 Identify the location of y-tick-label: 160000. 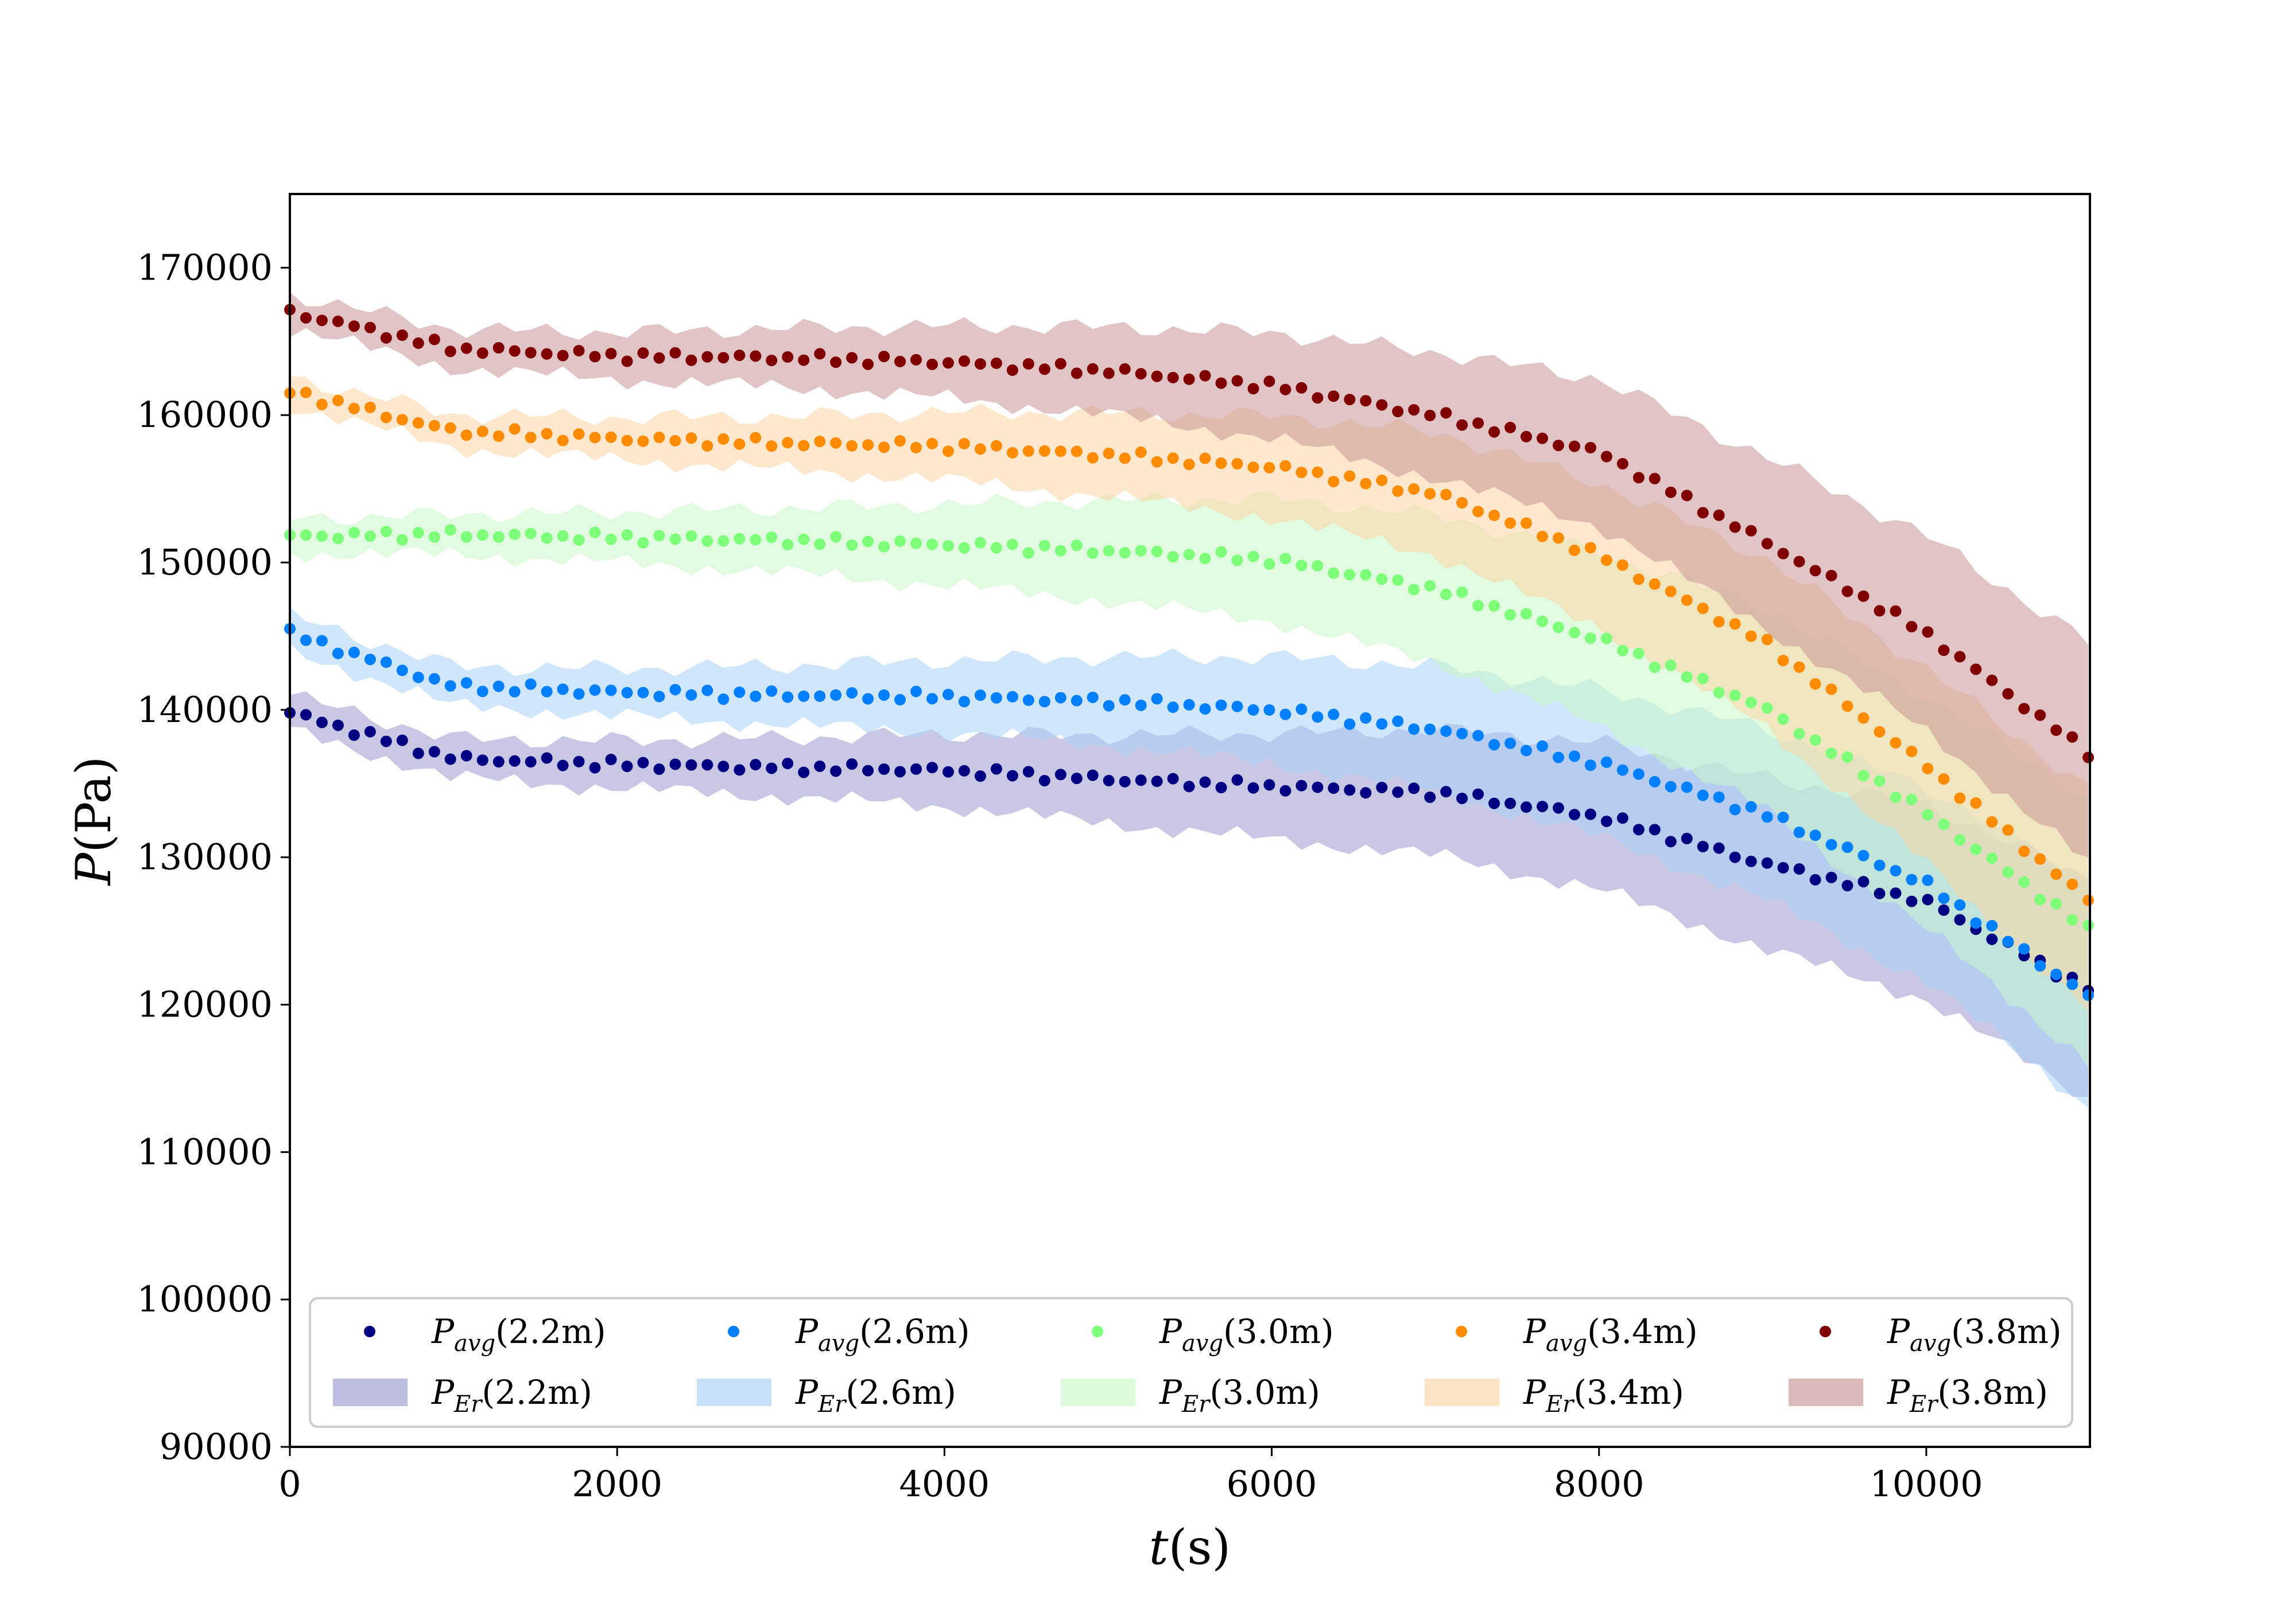
(205, 415).